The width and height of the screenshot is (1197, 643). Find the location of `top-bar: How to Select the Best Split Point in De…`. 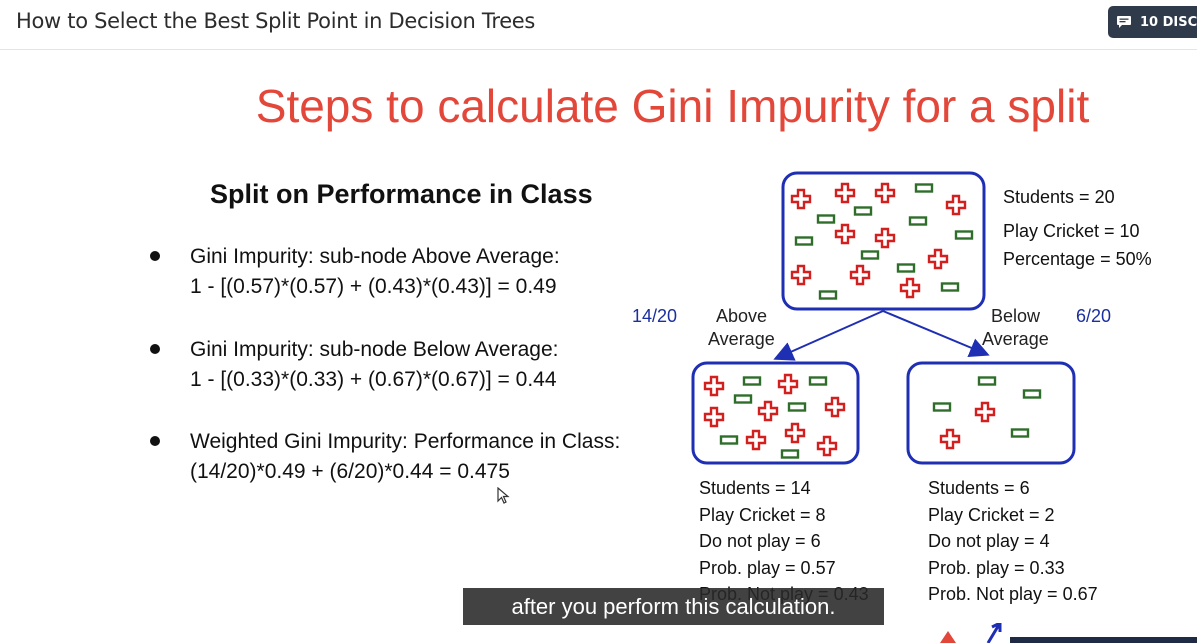

top-bar: How to Select the Best Split Point in De… is located at coordinates (598, 25).